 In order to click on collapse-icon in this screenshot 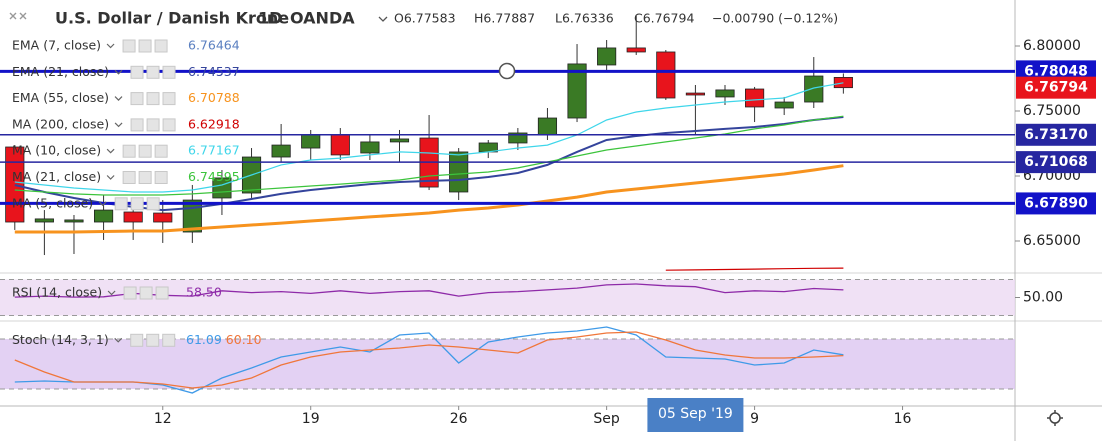, I will do `click(18, 16)`.